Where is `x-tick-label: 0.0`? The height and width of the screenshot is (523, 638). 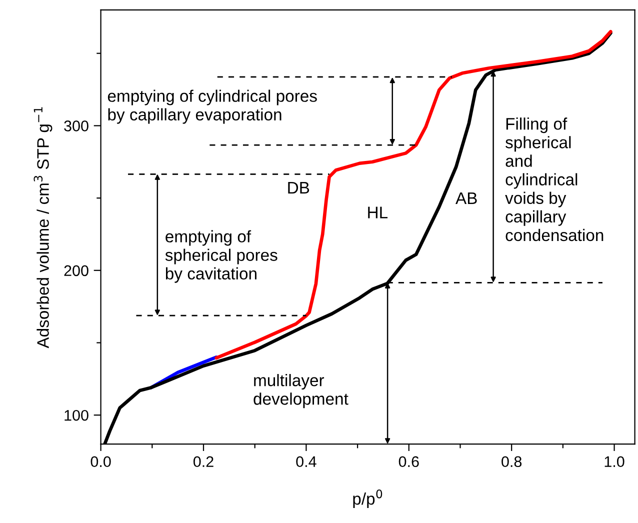 x-tick-label: 0.0 is located at coordinates (100, 462).